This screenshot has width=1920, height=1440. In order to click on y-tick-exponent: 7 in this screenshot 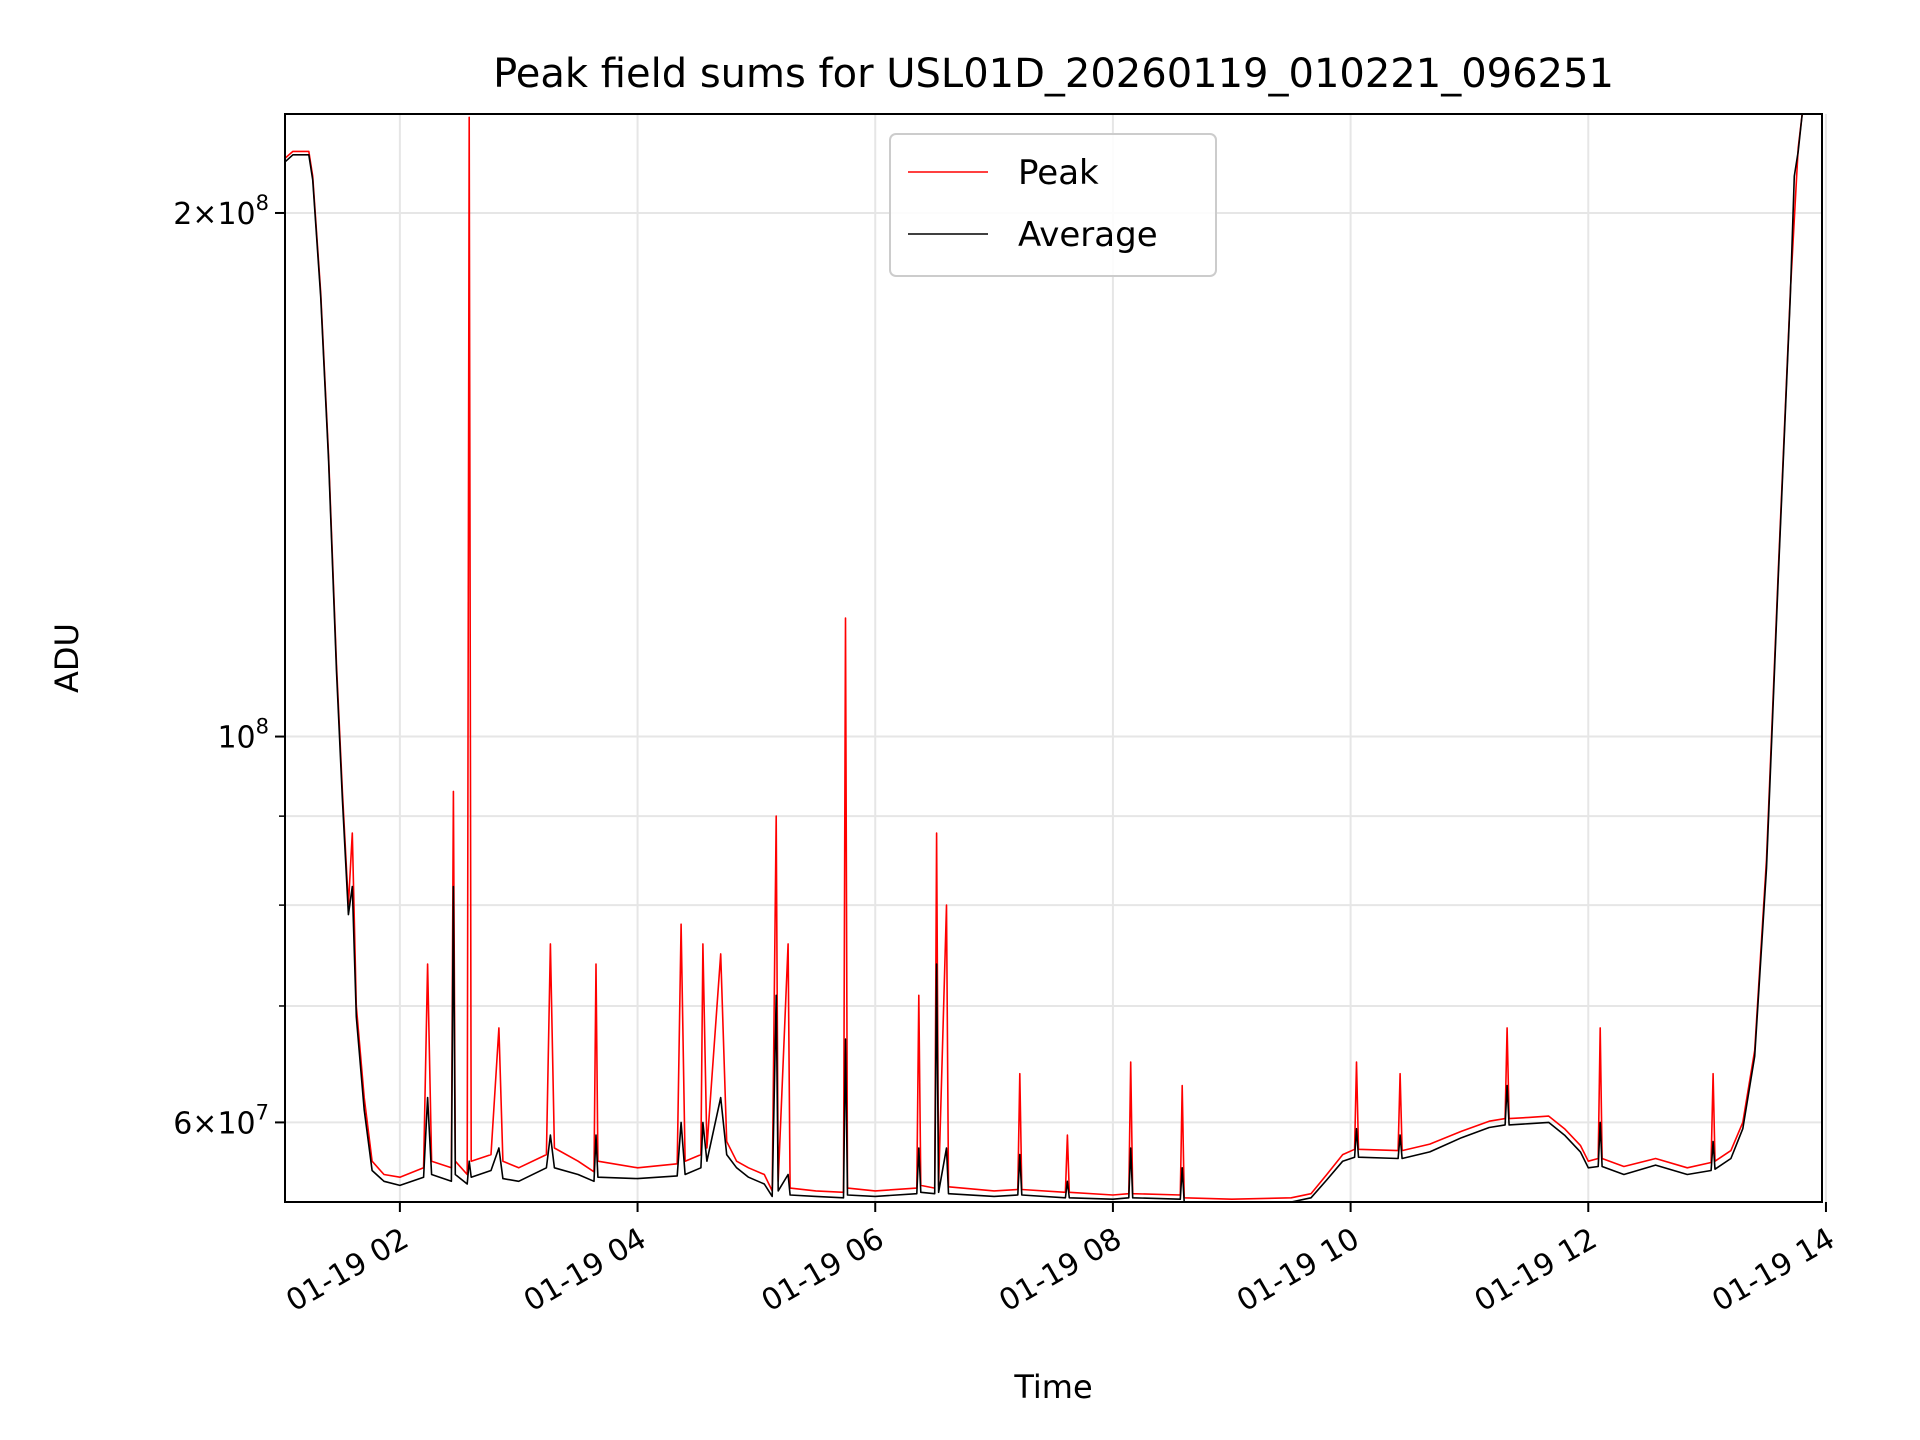, I will do `click(262, 1112)`.